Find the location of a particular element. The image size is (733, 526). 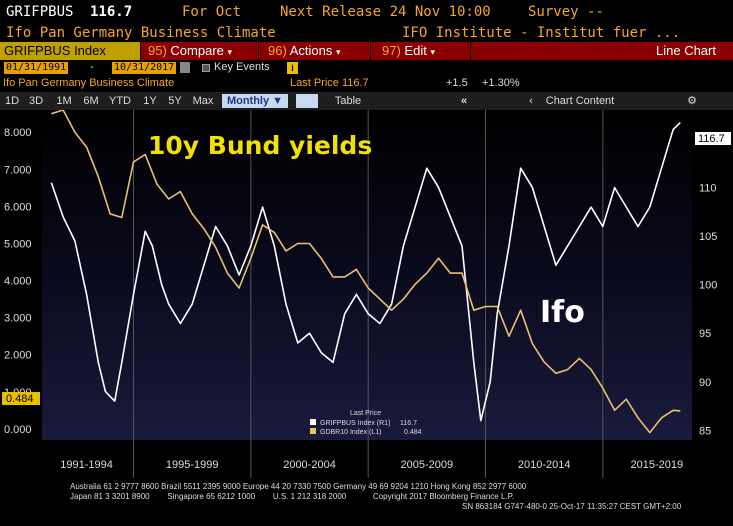

x-axis-label: 1995-1999 is located at coordinates (192, 465).